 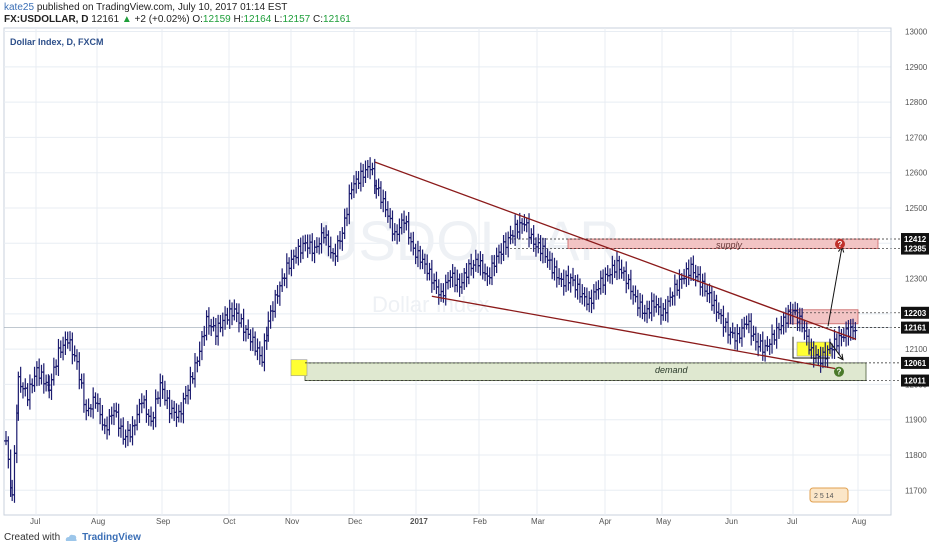 I want to click on x-tick-label: Nov, so click(x=292, y=521).